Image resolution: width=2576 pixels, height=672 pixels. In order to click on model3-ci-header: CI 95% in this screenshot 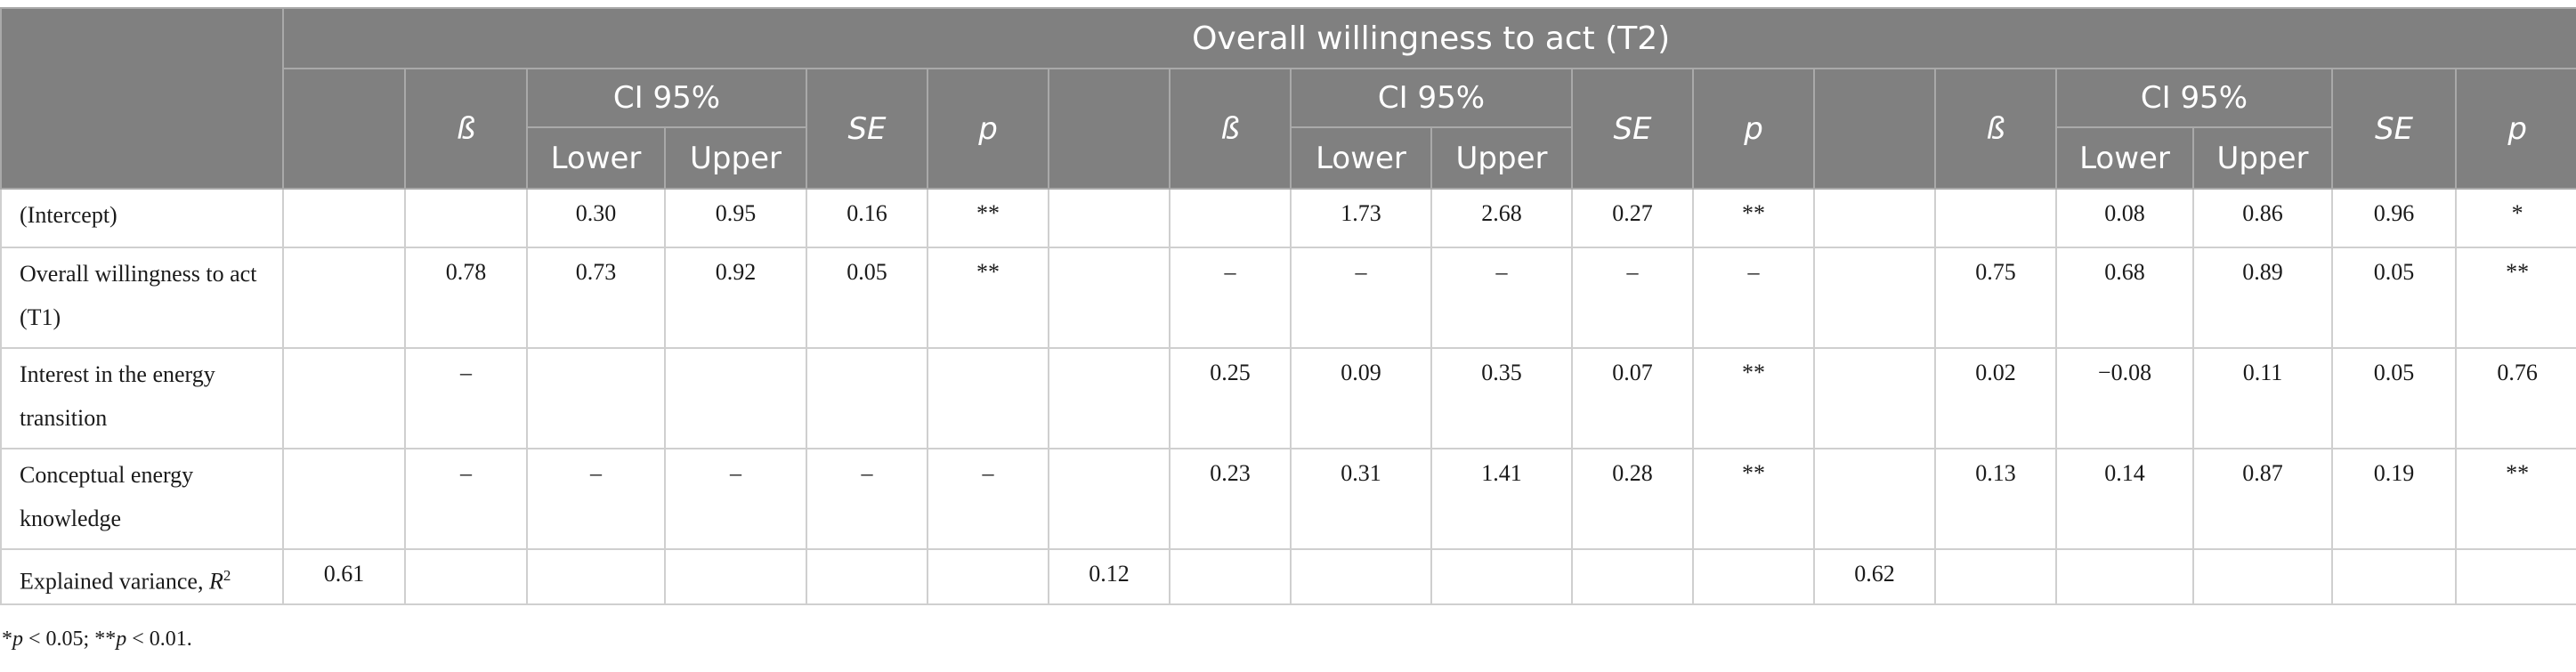, I will do `click(2194, 98)`.